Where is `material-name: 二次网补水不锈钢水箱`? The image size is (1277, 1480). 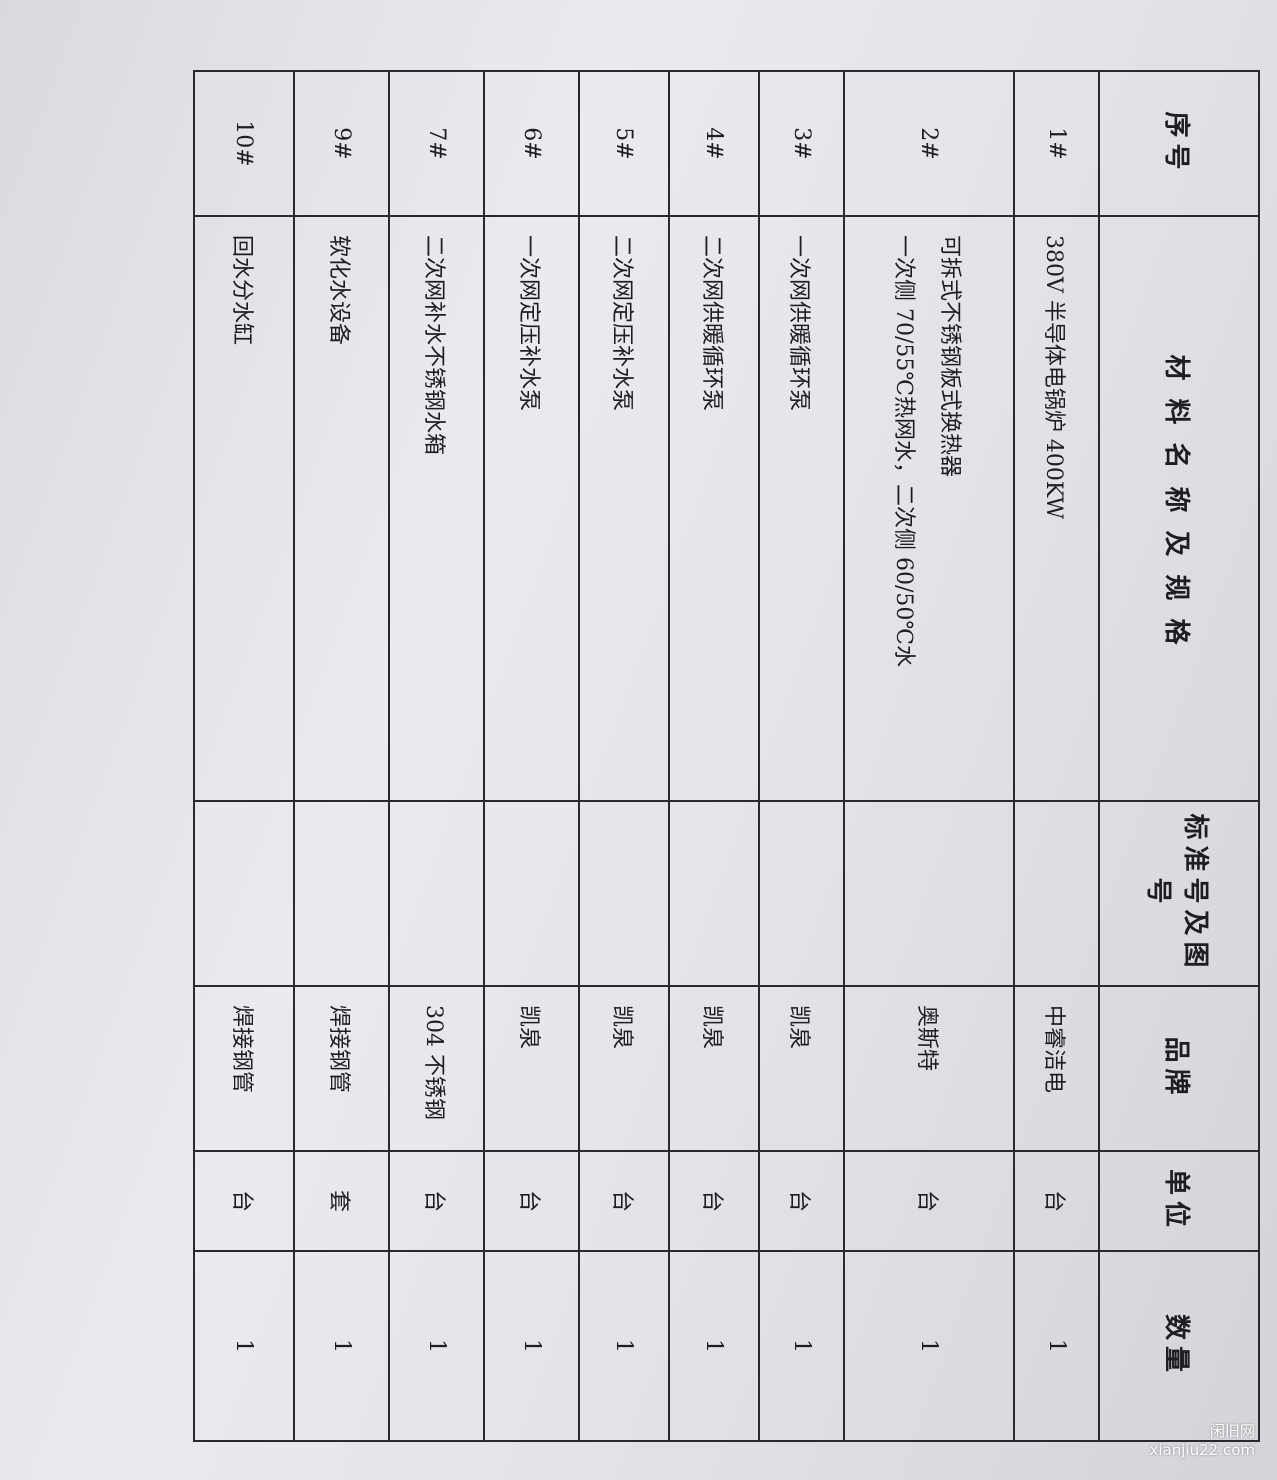 material-name: 二次网补水不锈钢水箱 is located at coordinates (436, 508).